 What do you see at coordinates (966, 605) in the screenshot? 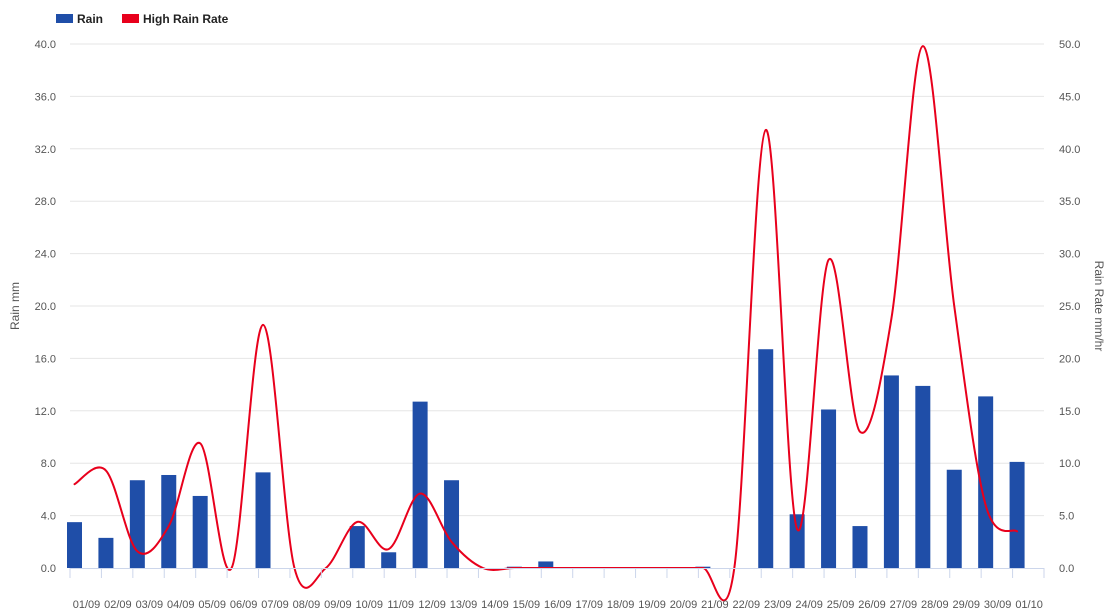
I see `x-tick-label: 29/09` at bounding box center [966, 605].